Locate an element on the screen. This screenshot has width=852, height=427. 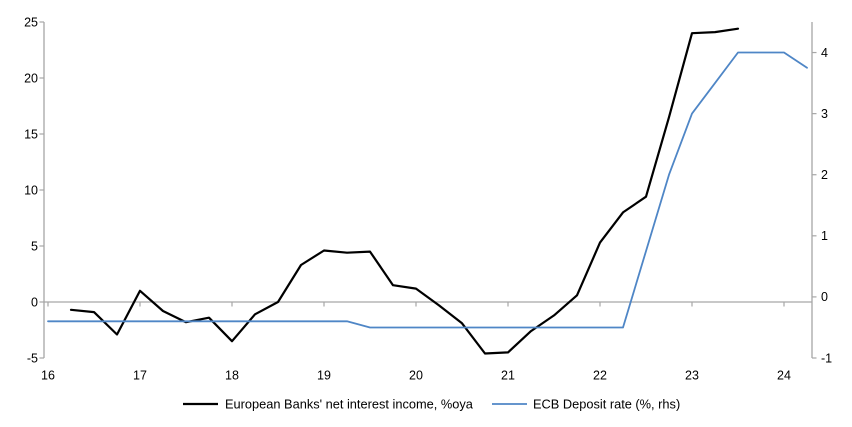
left-axis-tick-label: 15 is located at coordinates (31, 134).